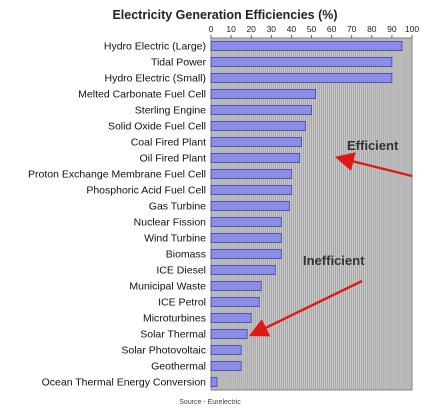 The height and width of the screenshot is (414, 443). What do you see at coordinates (211, 29) in the screenshot?
I see `x-tick-label: 0` at bounding box center [211, 29].